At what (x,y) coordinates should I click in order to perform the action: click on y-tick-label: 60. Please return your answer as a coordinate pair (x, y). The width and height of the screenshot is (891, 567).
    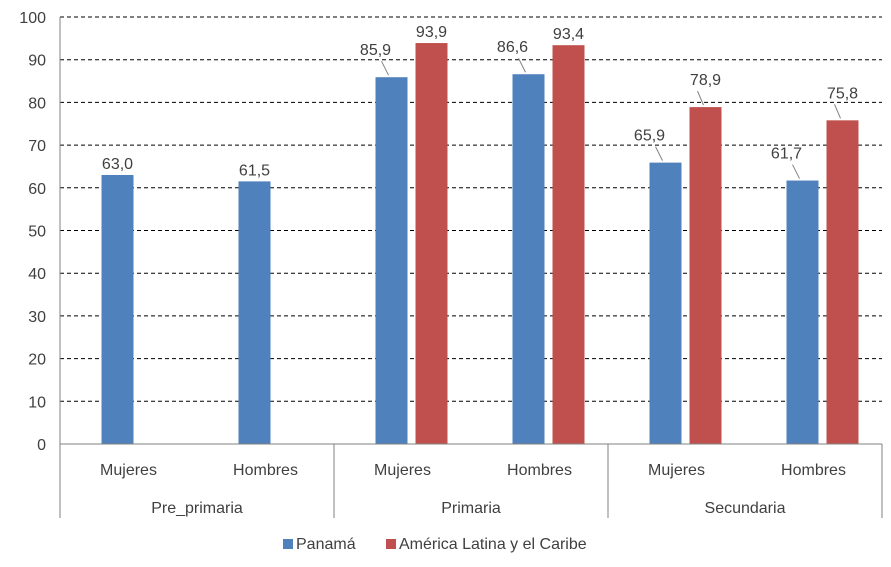
    Looking at the image, I should click on (37, 189).